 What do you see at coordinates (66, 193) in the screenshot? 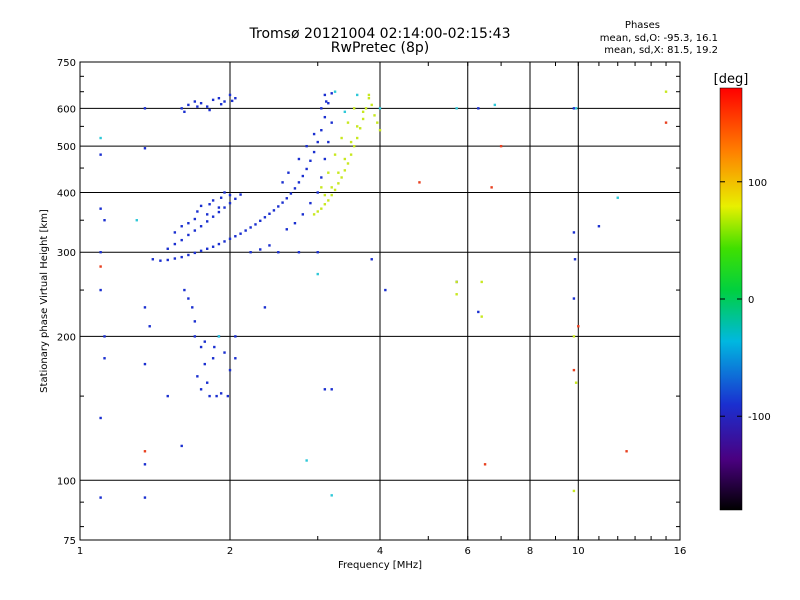
I see `y-tick-label: 400` at bounding box center [66, 193].